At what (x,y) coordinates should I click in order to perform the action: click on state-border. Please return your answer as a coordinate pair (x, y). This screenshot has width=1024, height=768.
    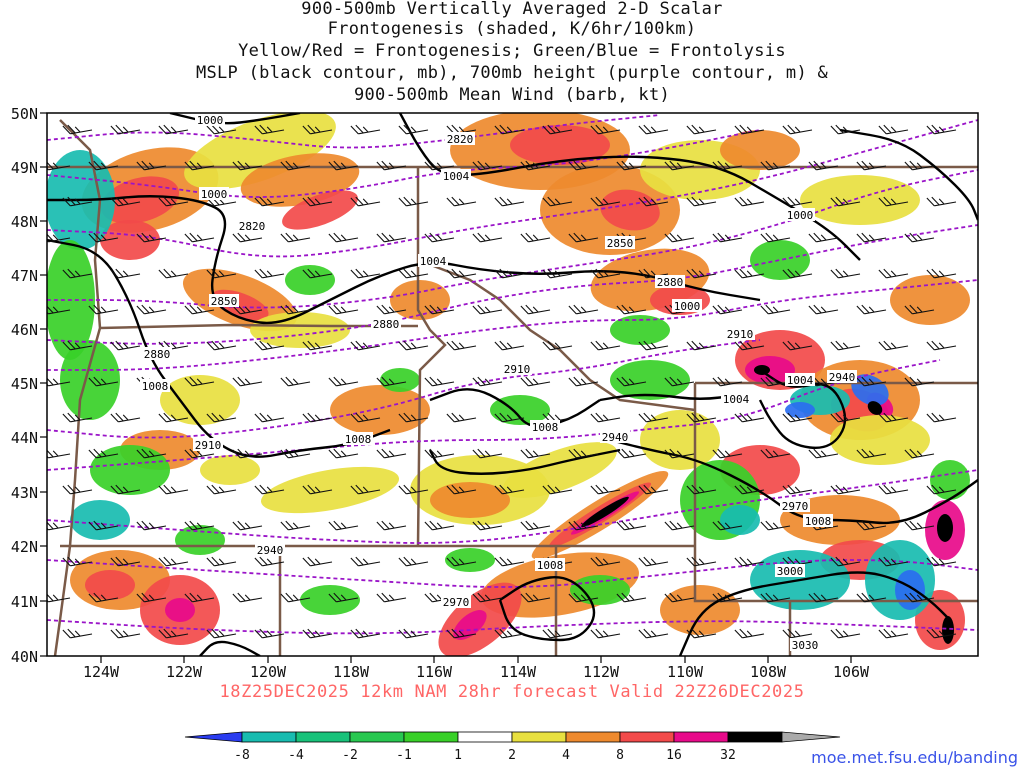
    Looking at the image, I should click on (431, 357).